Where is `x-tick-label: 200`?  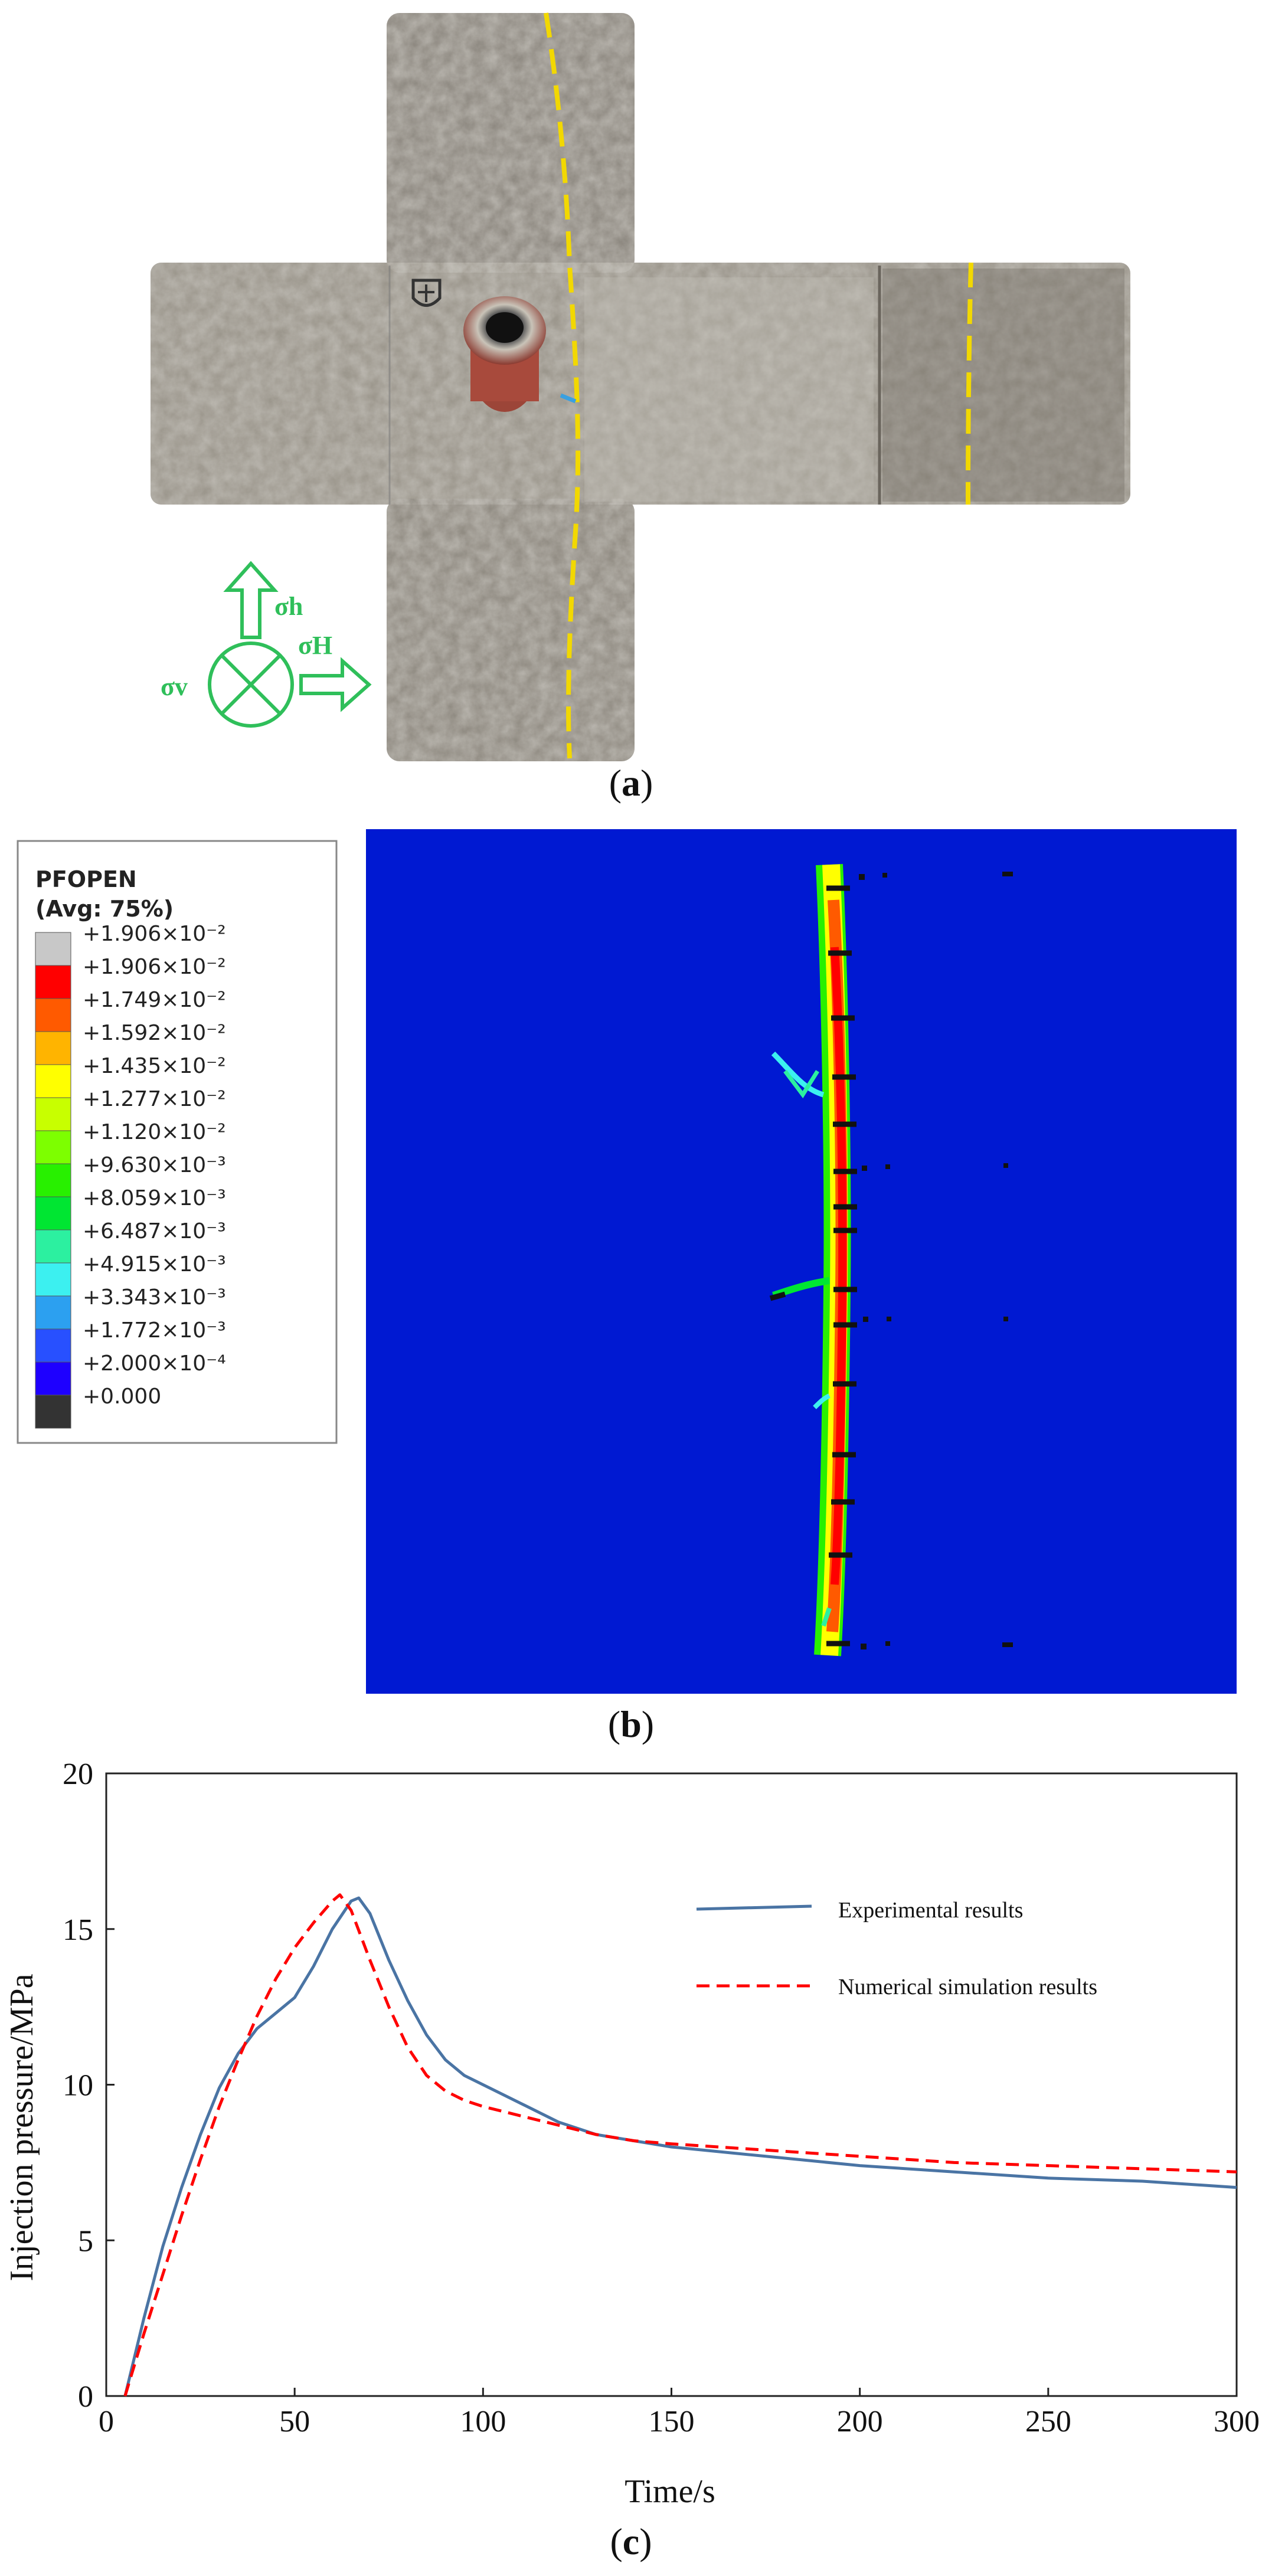 x-tick-label: 200 is located at coordinates (860, 2421).